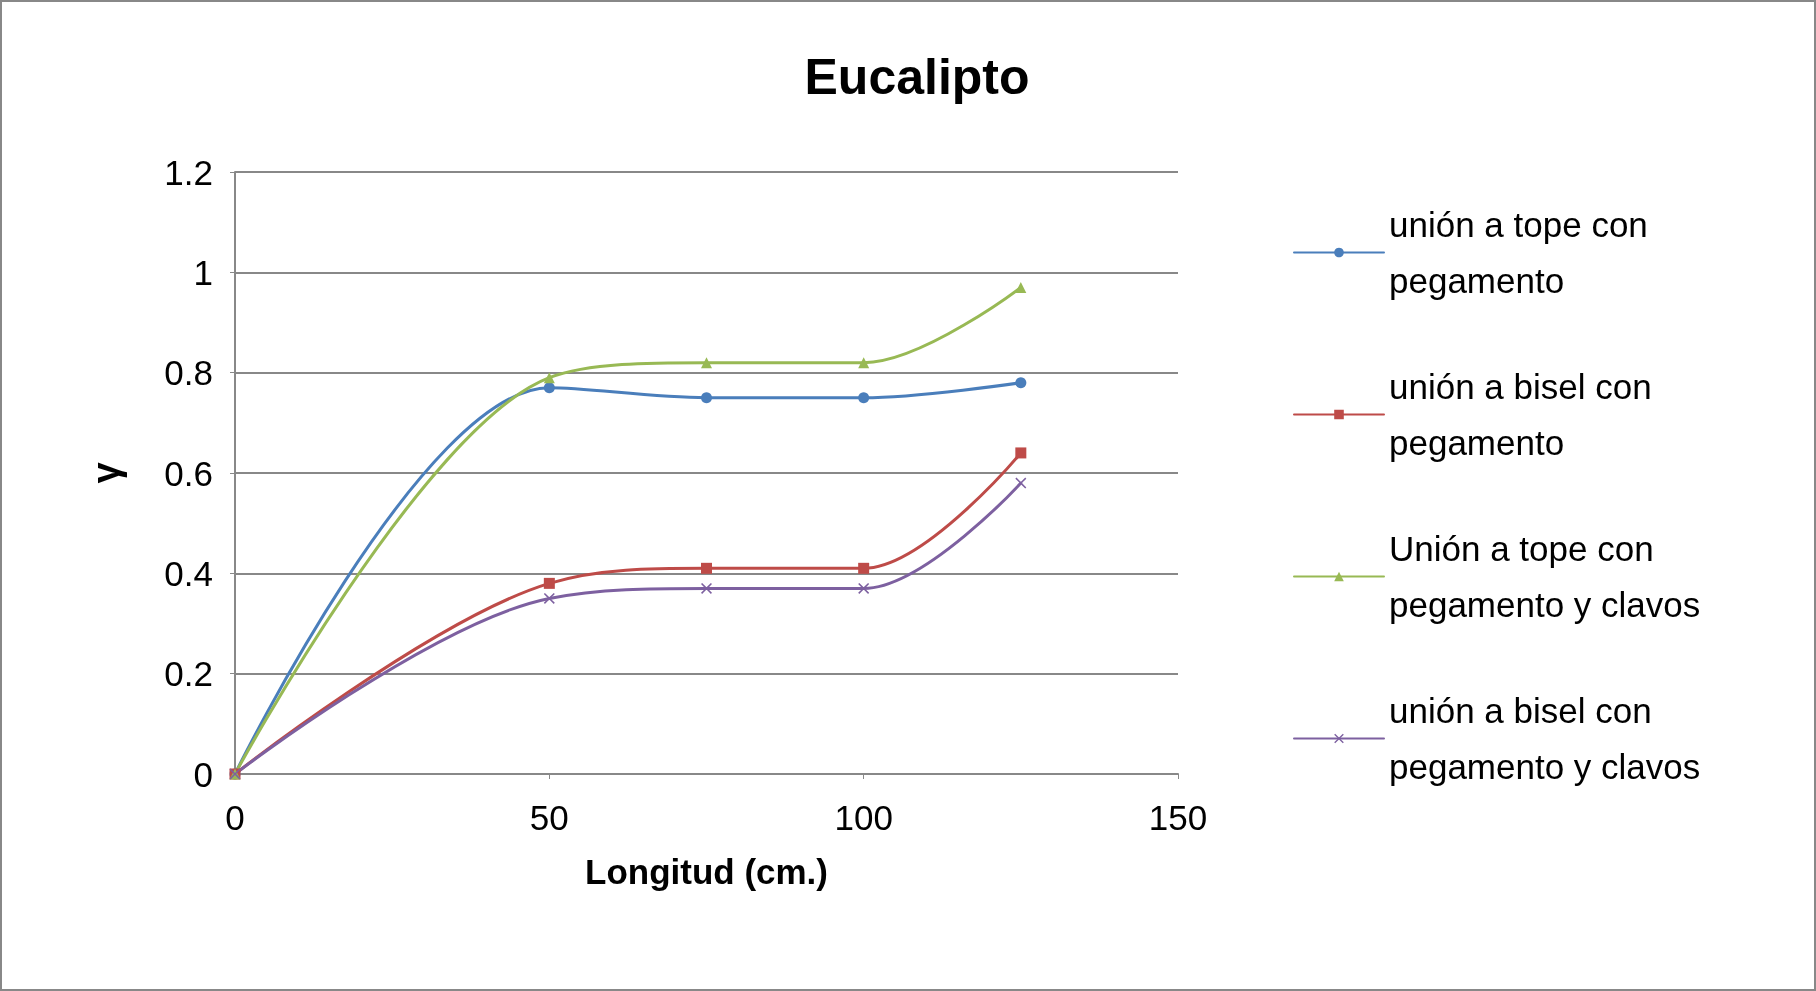  I want to click on y-tick-label: 1.2, so click(188, 172).